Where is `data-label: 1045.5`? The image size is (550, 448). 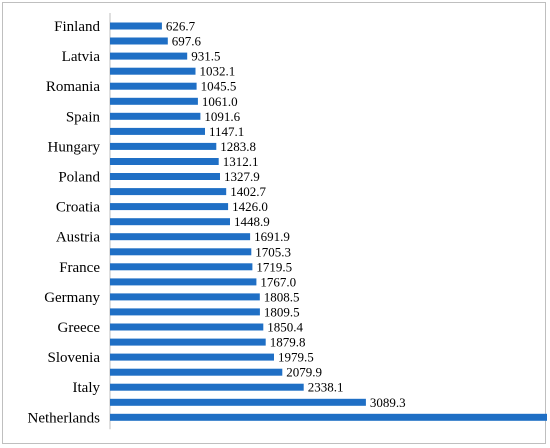
data-label: 1045.5 is located at coordinates (219, 86).